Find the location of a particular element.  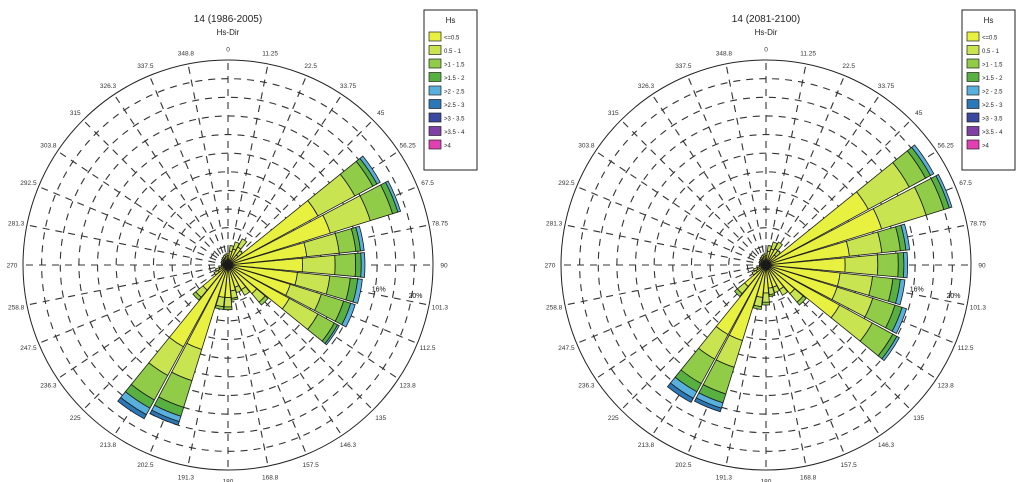

direction-label: 258.8 is located at coordinates (16, 308).